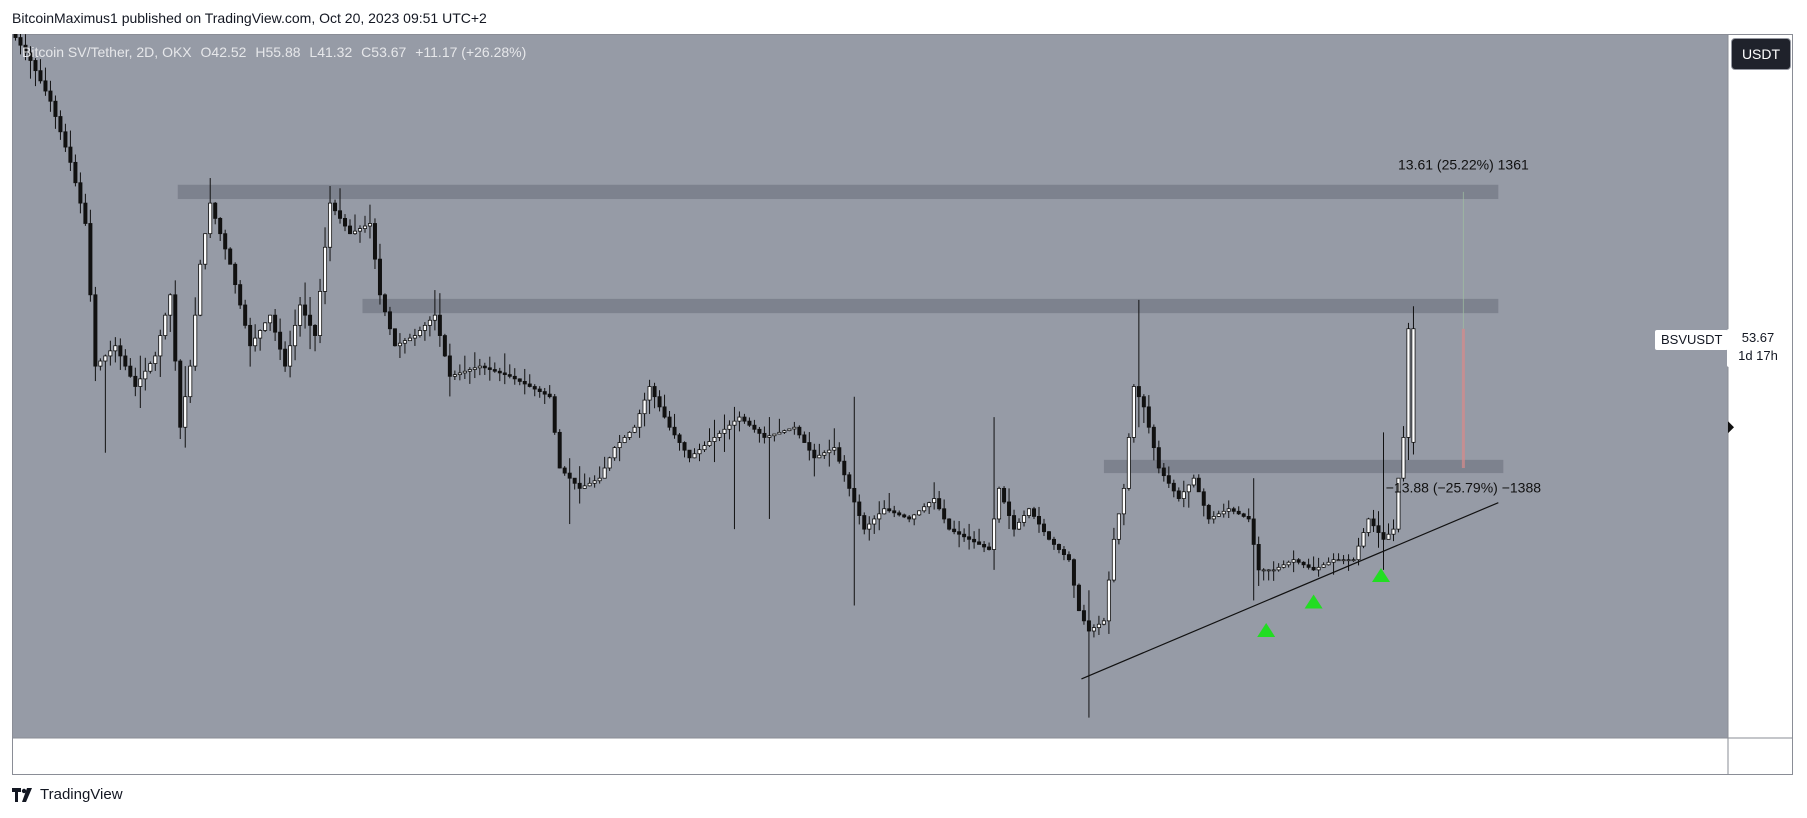  What do you see at coordinates (681, 756) in the screenshot?
I see `time-tick-label: 2023` at bounding box center [681, 756].